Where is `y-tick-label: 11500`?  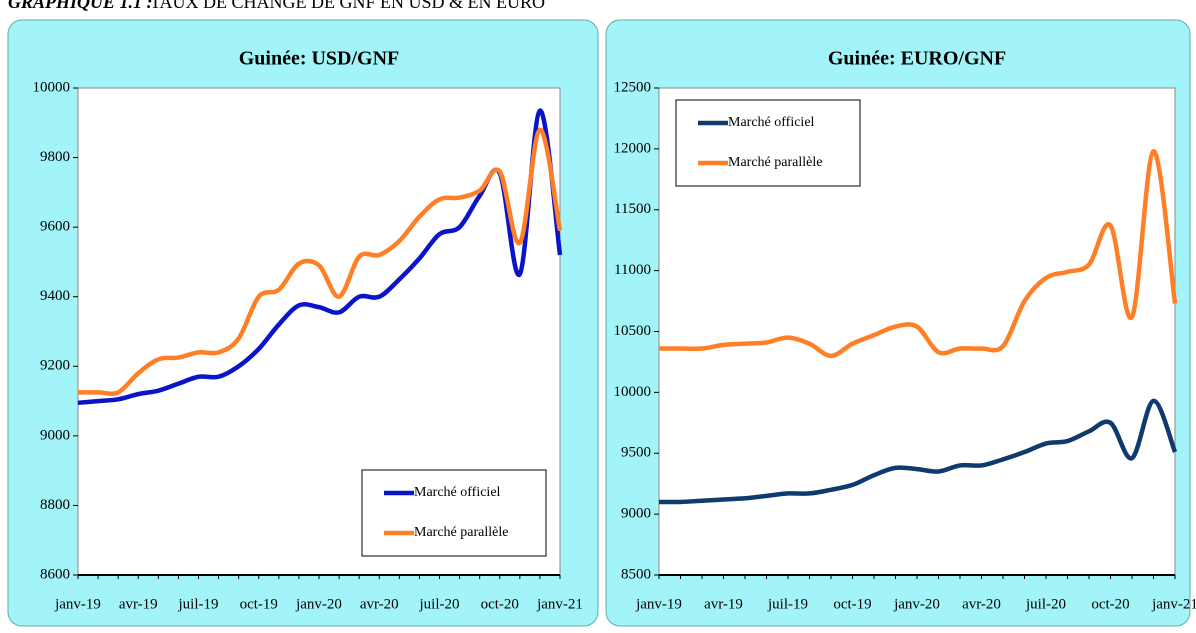
y-tick-label: 11500 is located at coordinates (632, 209).